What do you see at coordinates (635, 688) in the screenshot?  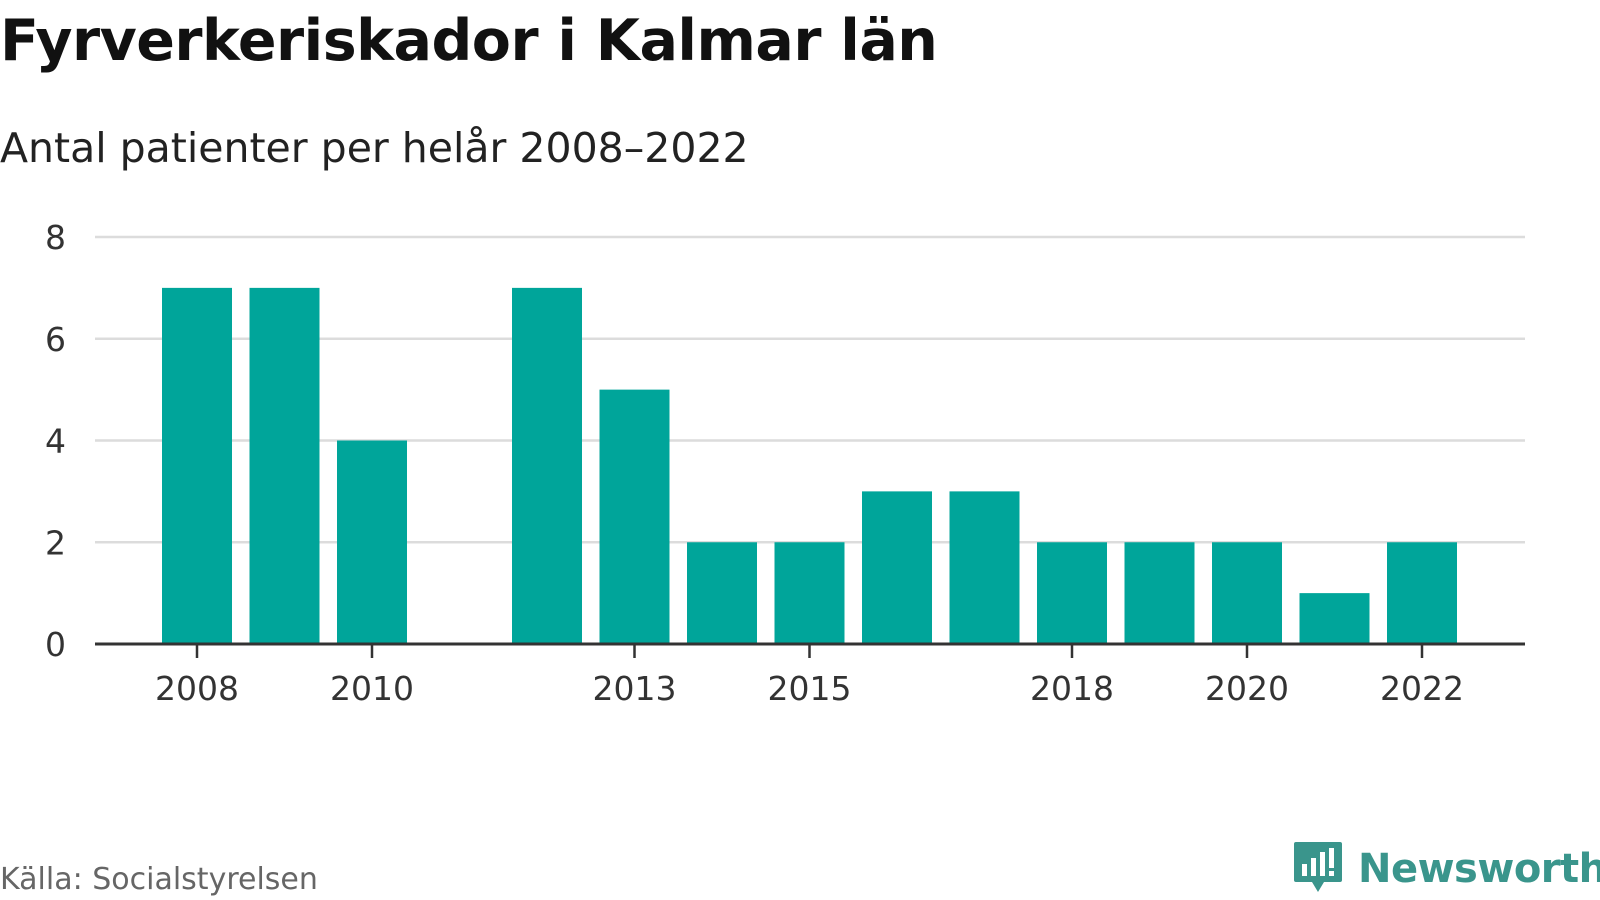 I see `x-tick-label: 2013` at bounding box center [635, 688].